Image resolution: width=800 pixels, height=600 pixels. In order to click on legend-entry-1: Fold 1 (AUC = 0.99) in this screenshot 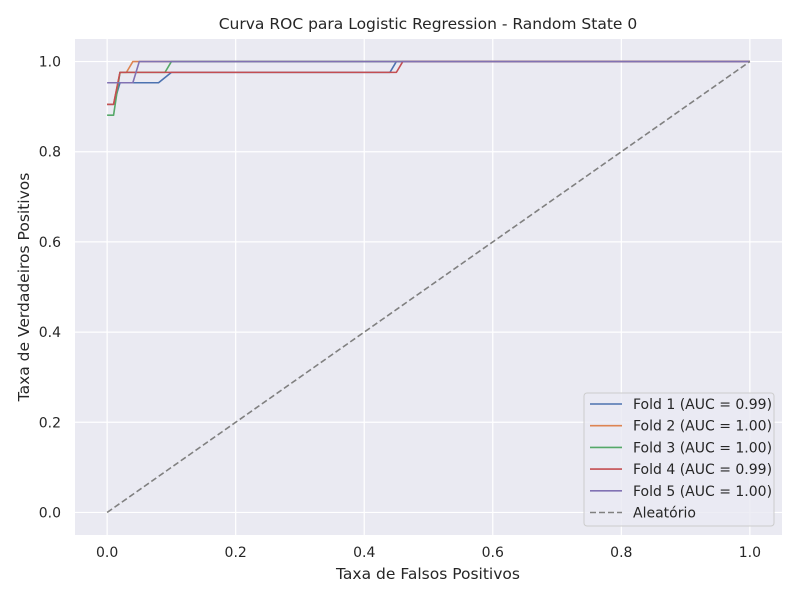, I will do `click(702, 405)`.